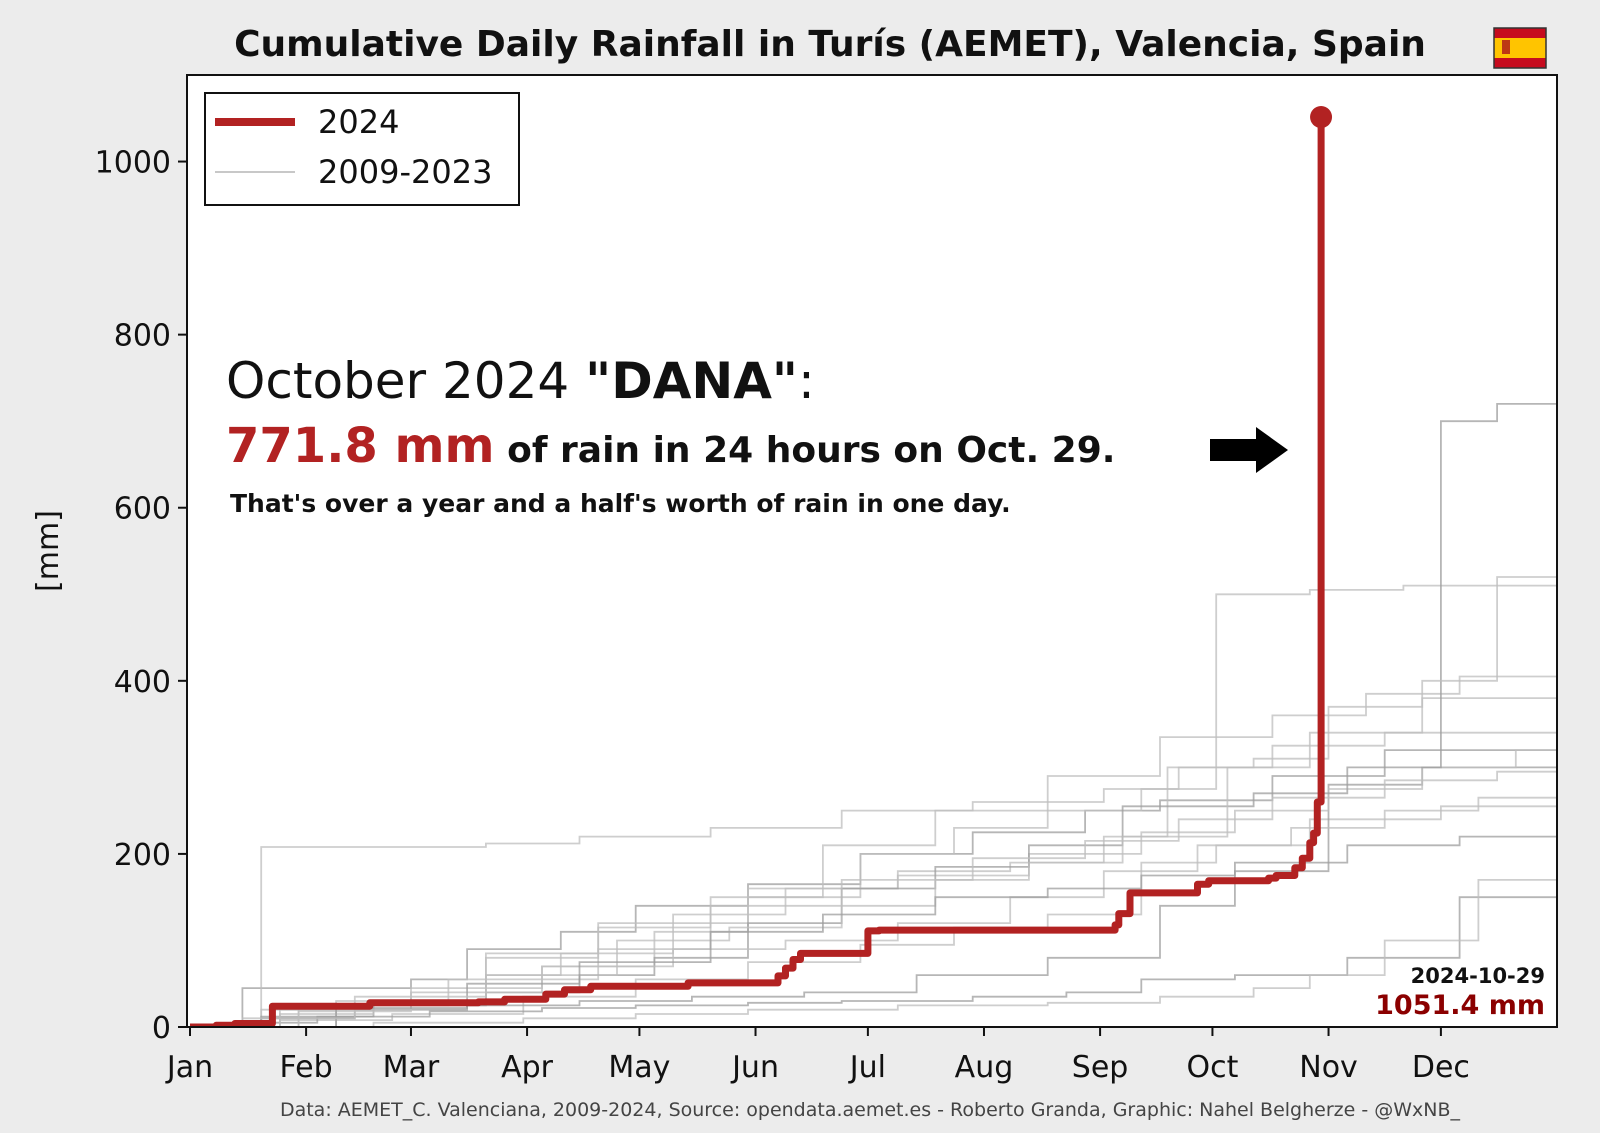 This screenshot has height=1133, width=1600. What do you see at coordinates (754, 1067) in the screenshot?
I see `x-tick-label: Jun` at bounding box center [754, 1067].